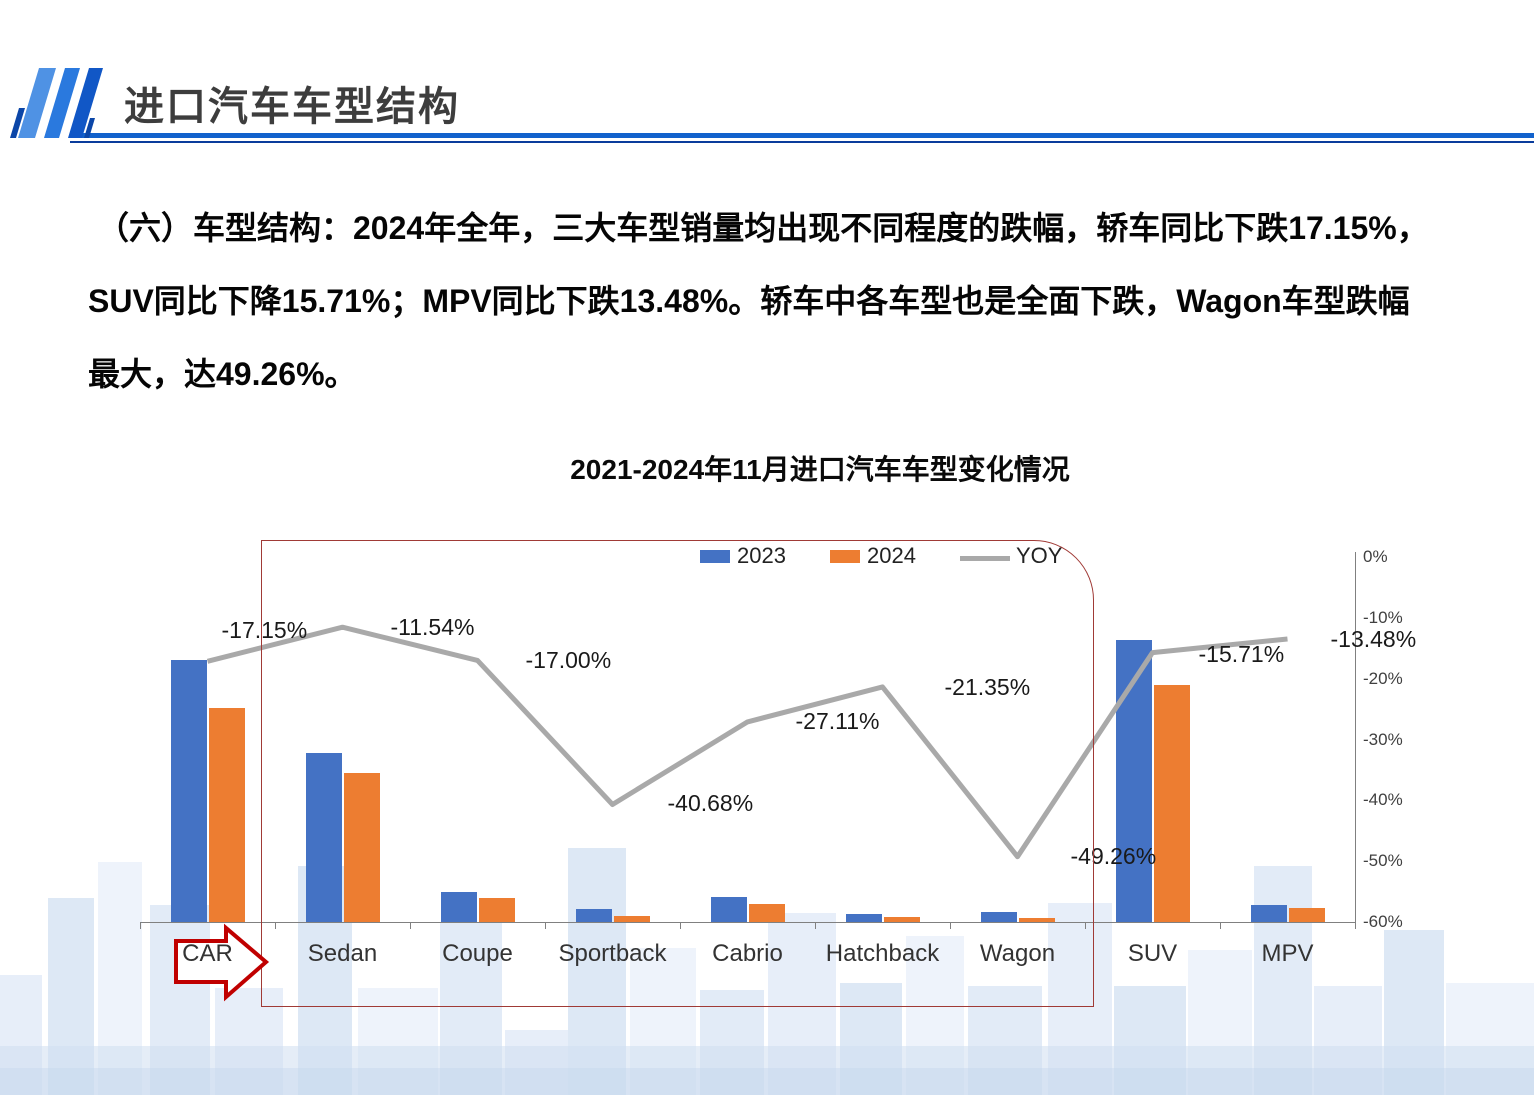 This screenshot has width=1534, height=1095. Describe the element at coordinates (612, 953) in the screenshot. I see `x-axis-label-sportback: Sportback` at that location.